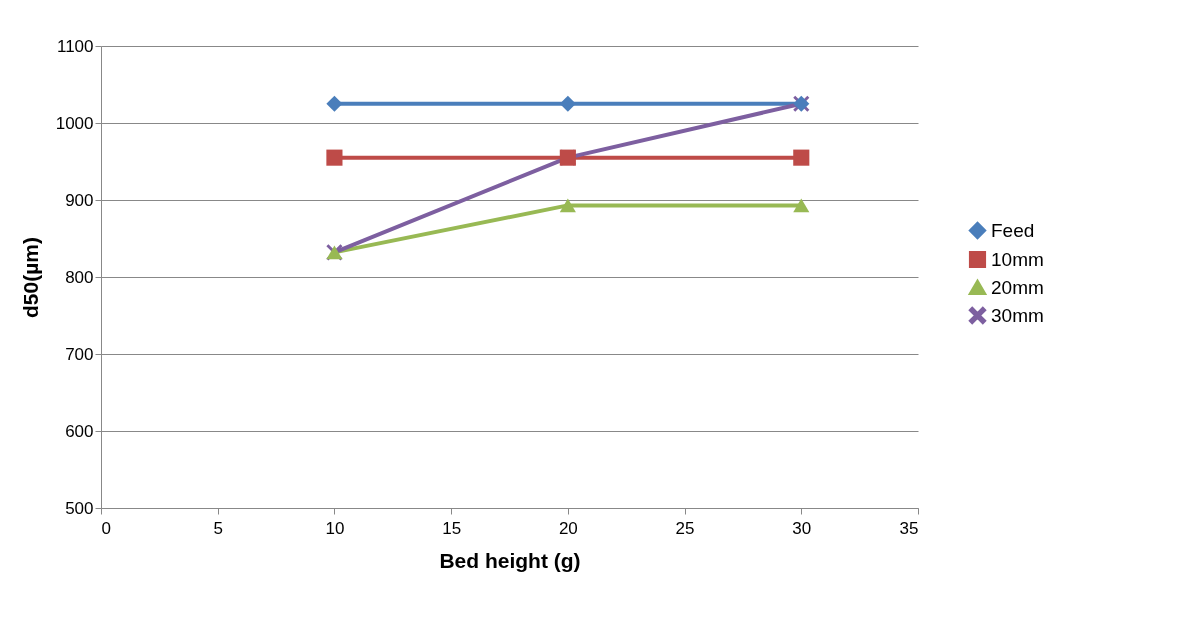 The width and height of the screenshot is (1184, 626). What do you see at coordinates (685, 528) in the screenshot?
I see `x-tick-label: 25` at bounding box center [685, 528].